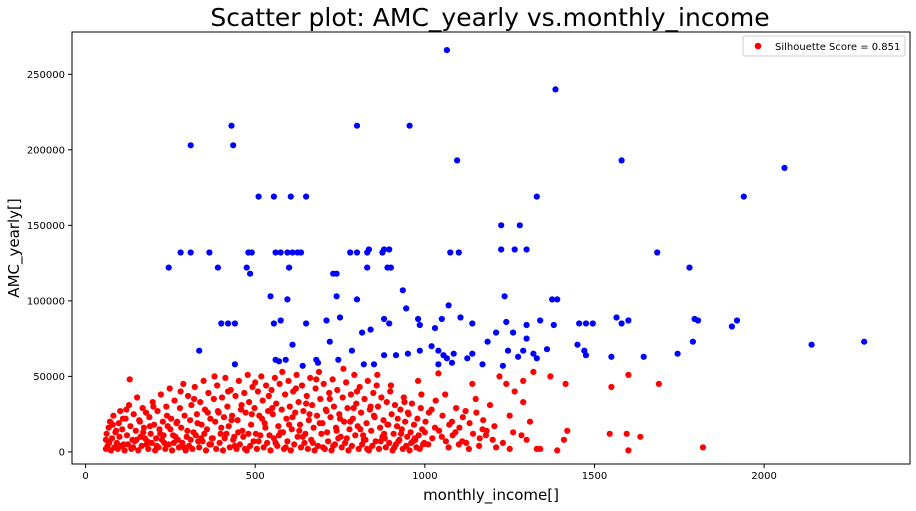  I want to click on x-tick-label: 0, so click(85, 476).